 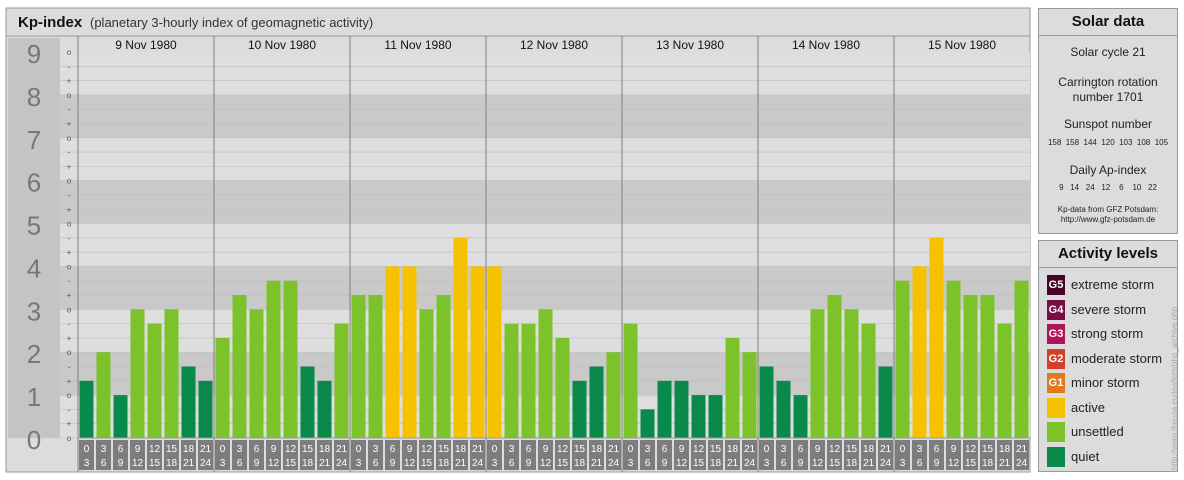 What do you see at coordinates (580, 463) in the screenshot?
I see `interval-end-label: 18` at bounding box center [580, 463].